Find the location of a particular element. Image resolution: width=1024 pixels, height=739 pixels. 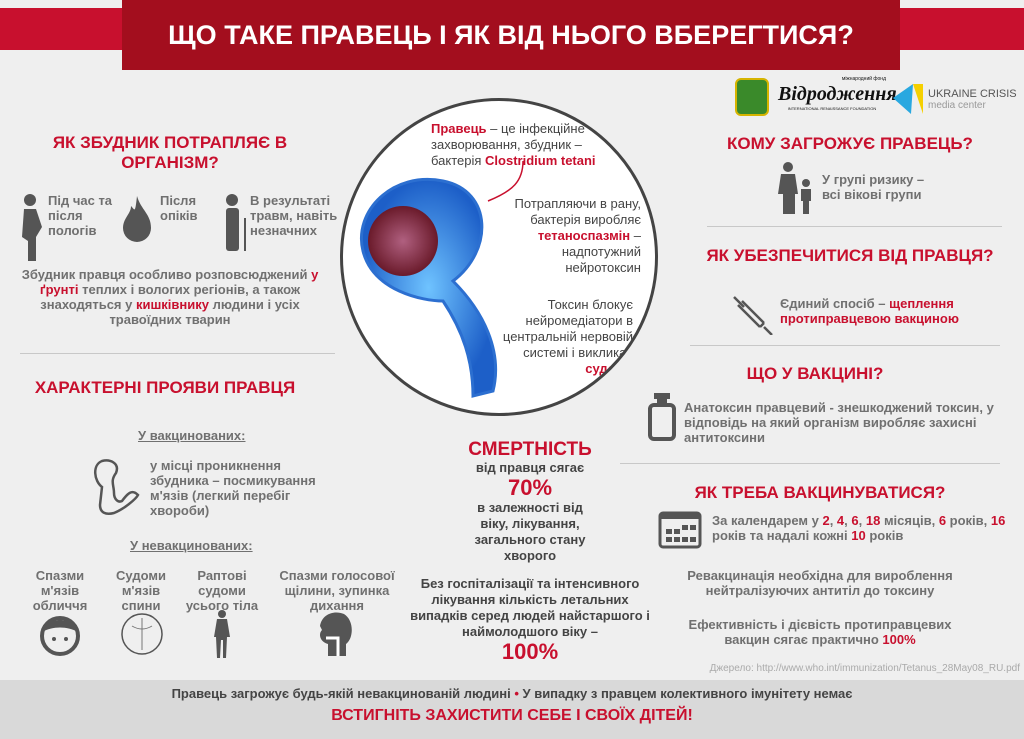

entry-item-childbirth: Під час та після пологів is located at coordinates (80, 215).